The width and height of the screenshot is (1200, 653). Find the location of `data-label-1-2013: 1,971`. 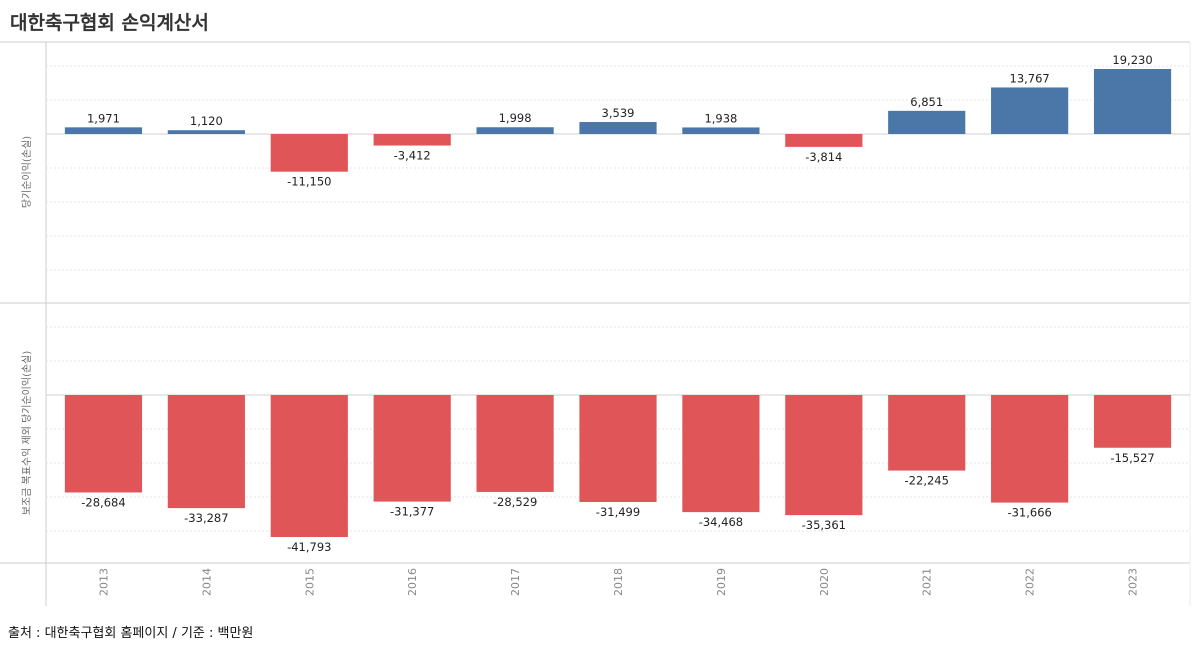

data-label-1-2013: 1,971 is located at coordinates (103, 118).